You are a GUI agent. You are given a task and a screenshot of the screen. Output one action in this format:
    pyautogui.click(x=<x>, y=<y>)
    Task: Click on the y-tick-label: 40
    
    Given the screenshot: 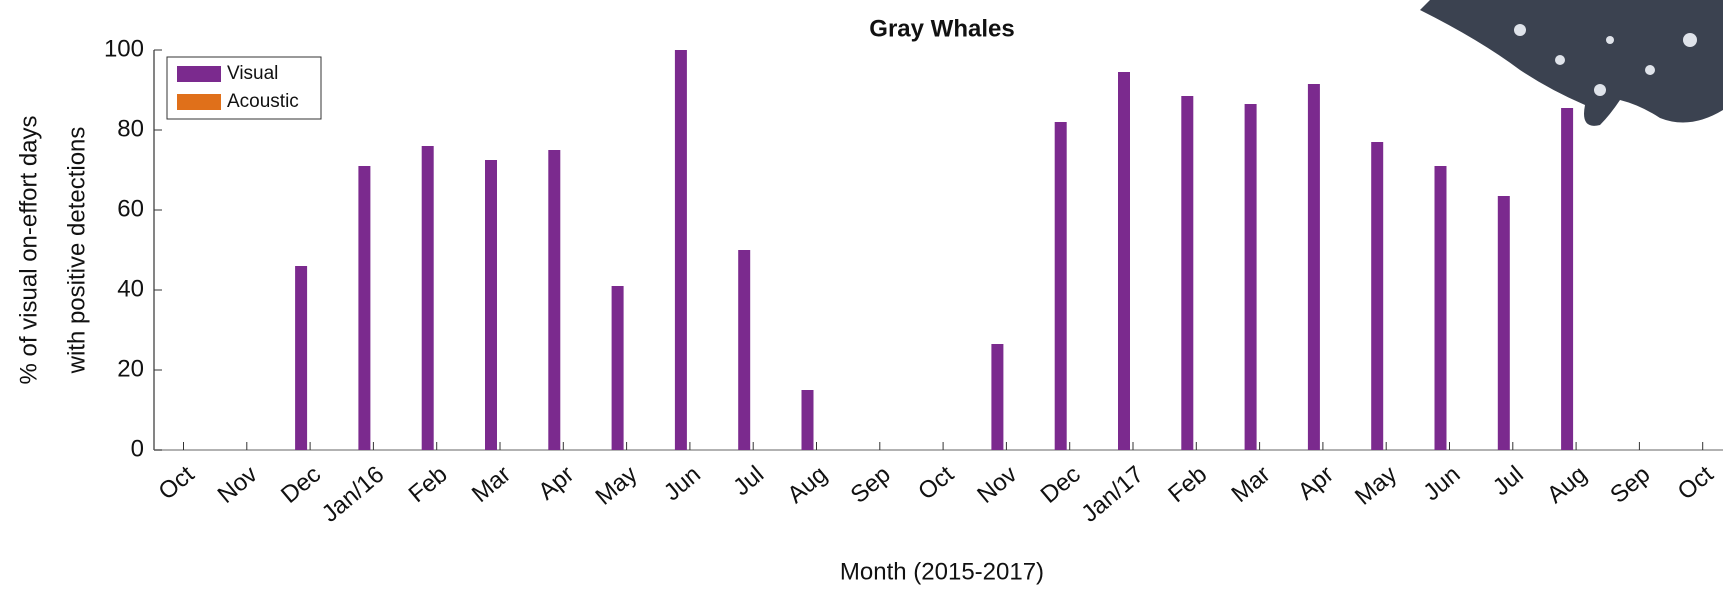 What is the action you would take?
    pyautogui.click(x=130, y=288)
    